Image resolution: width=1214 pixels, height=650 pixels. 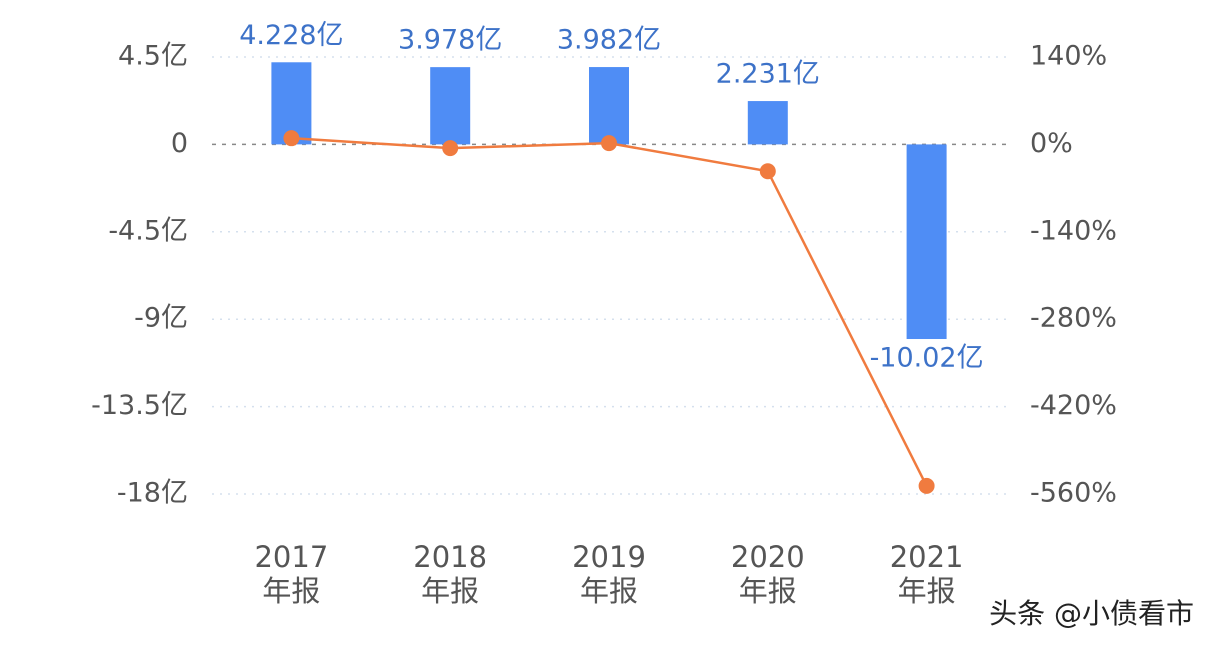 What do you see at coordinates (450, 40) in the screenshot?
I see `data-label: 3.978亿` at bounding box center [450, 40].